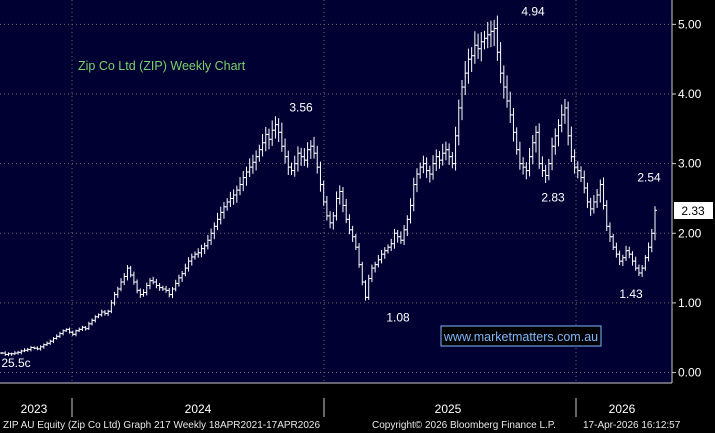 The height and width of the screenshot is (433, 715). What do you see at coordinates (690, 164) in the screenshot?
I see `y-tick-label: 3.00` at bounding box center [690, 164].